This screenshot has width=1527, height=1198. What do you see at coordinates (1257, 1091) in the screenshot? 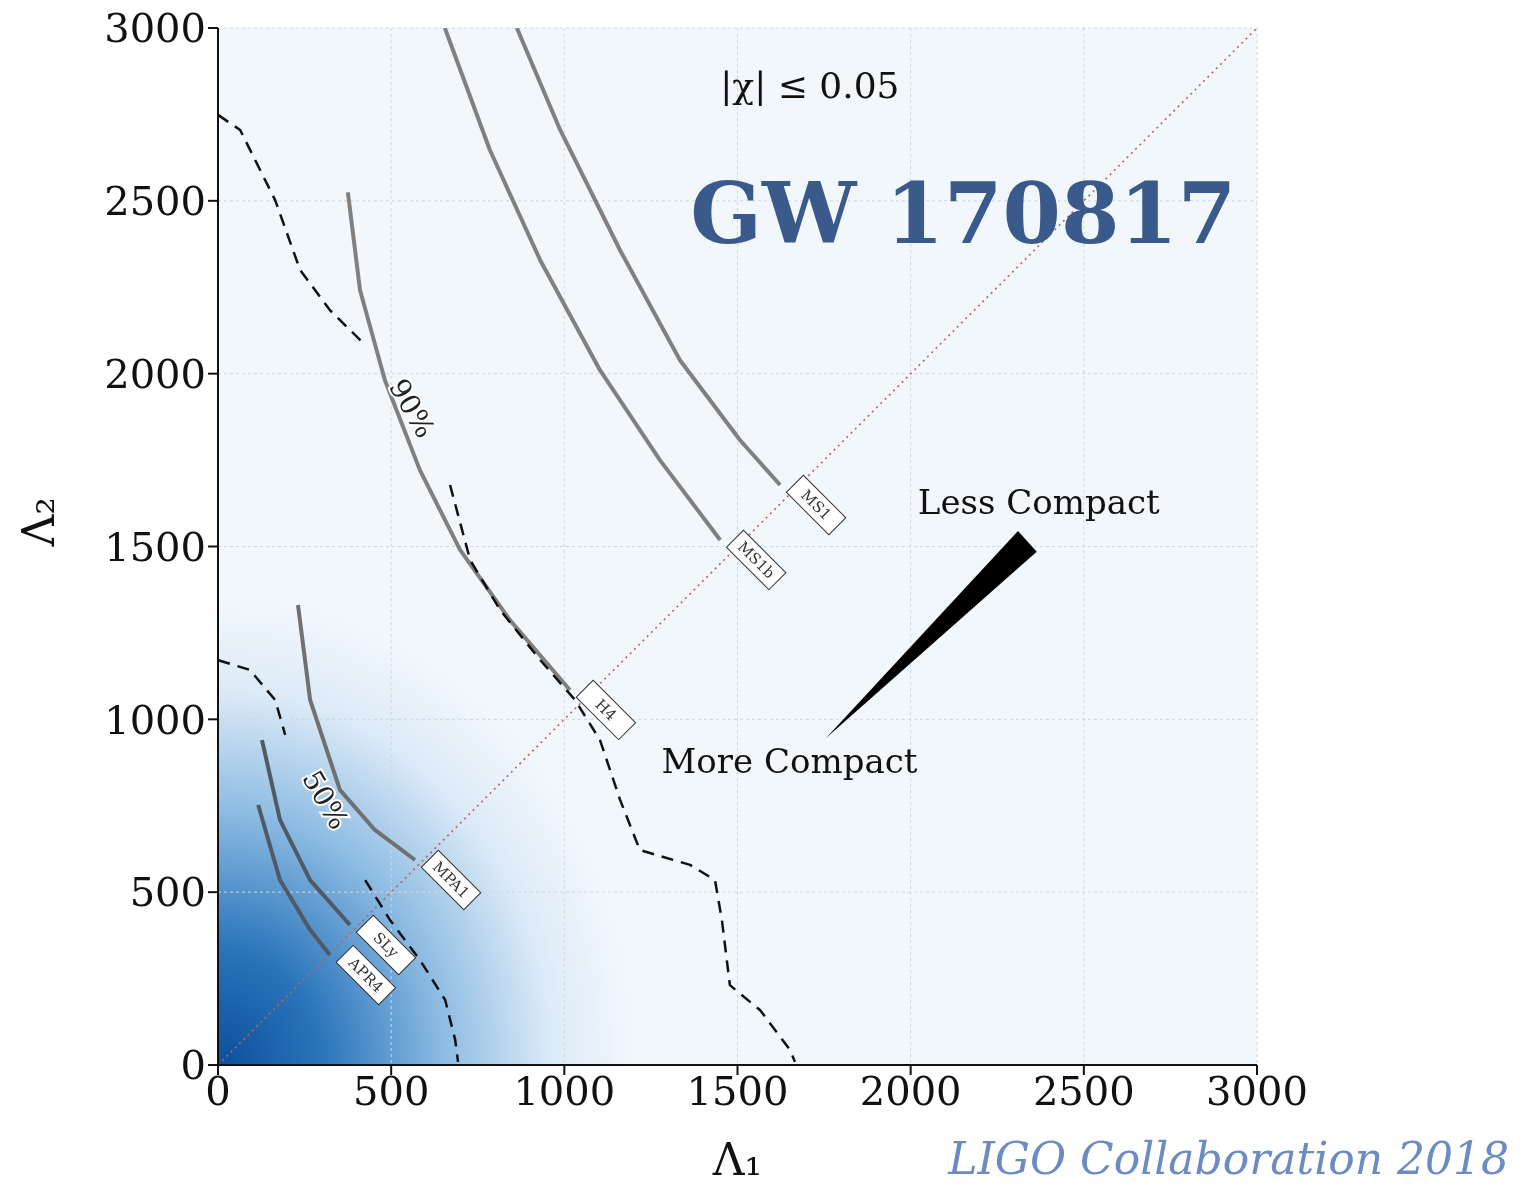
I see `x-tick-label: 3000` at bounding box center [1257, 1091].